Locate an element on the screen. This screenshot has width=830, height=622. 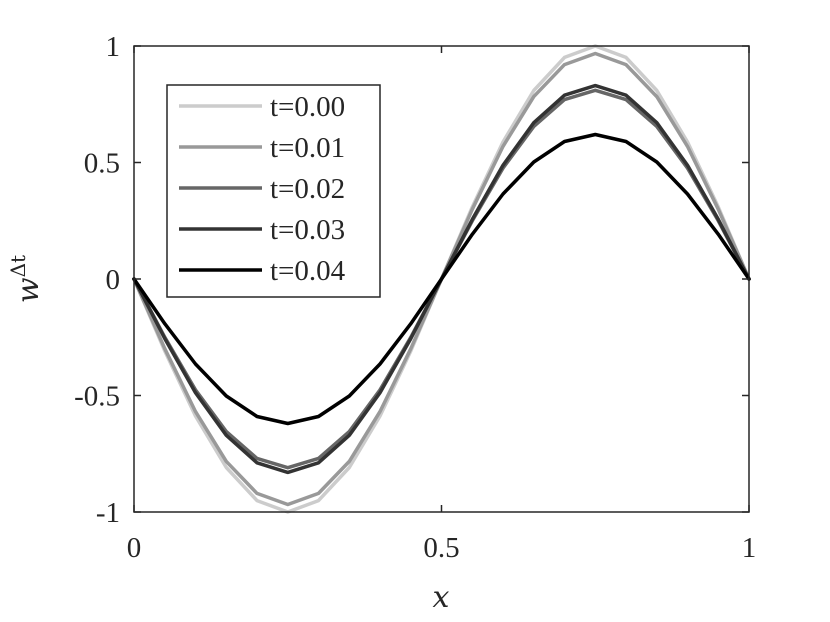
svg-text: wΔt is located at coordinates (26, 279).